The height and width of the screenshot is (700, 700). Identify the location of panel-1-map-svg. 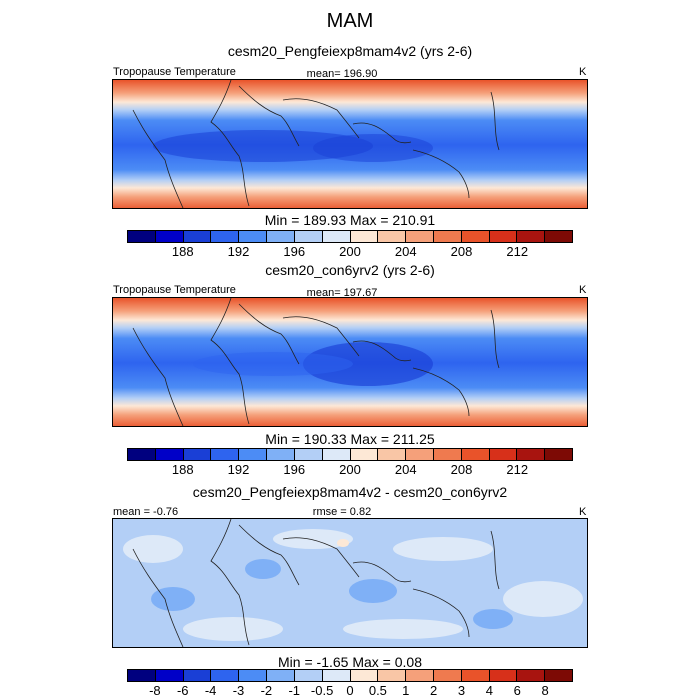
(350, 144).